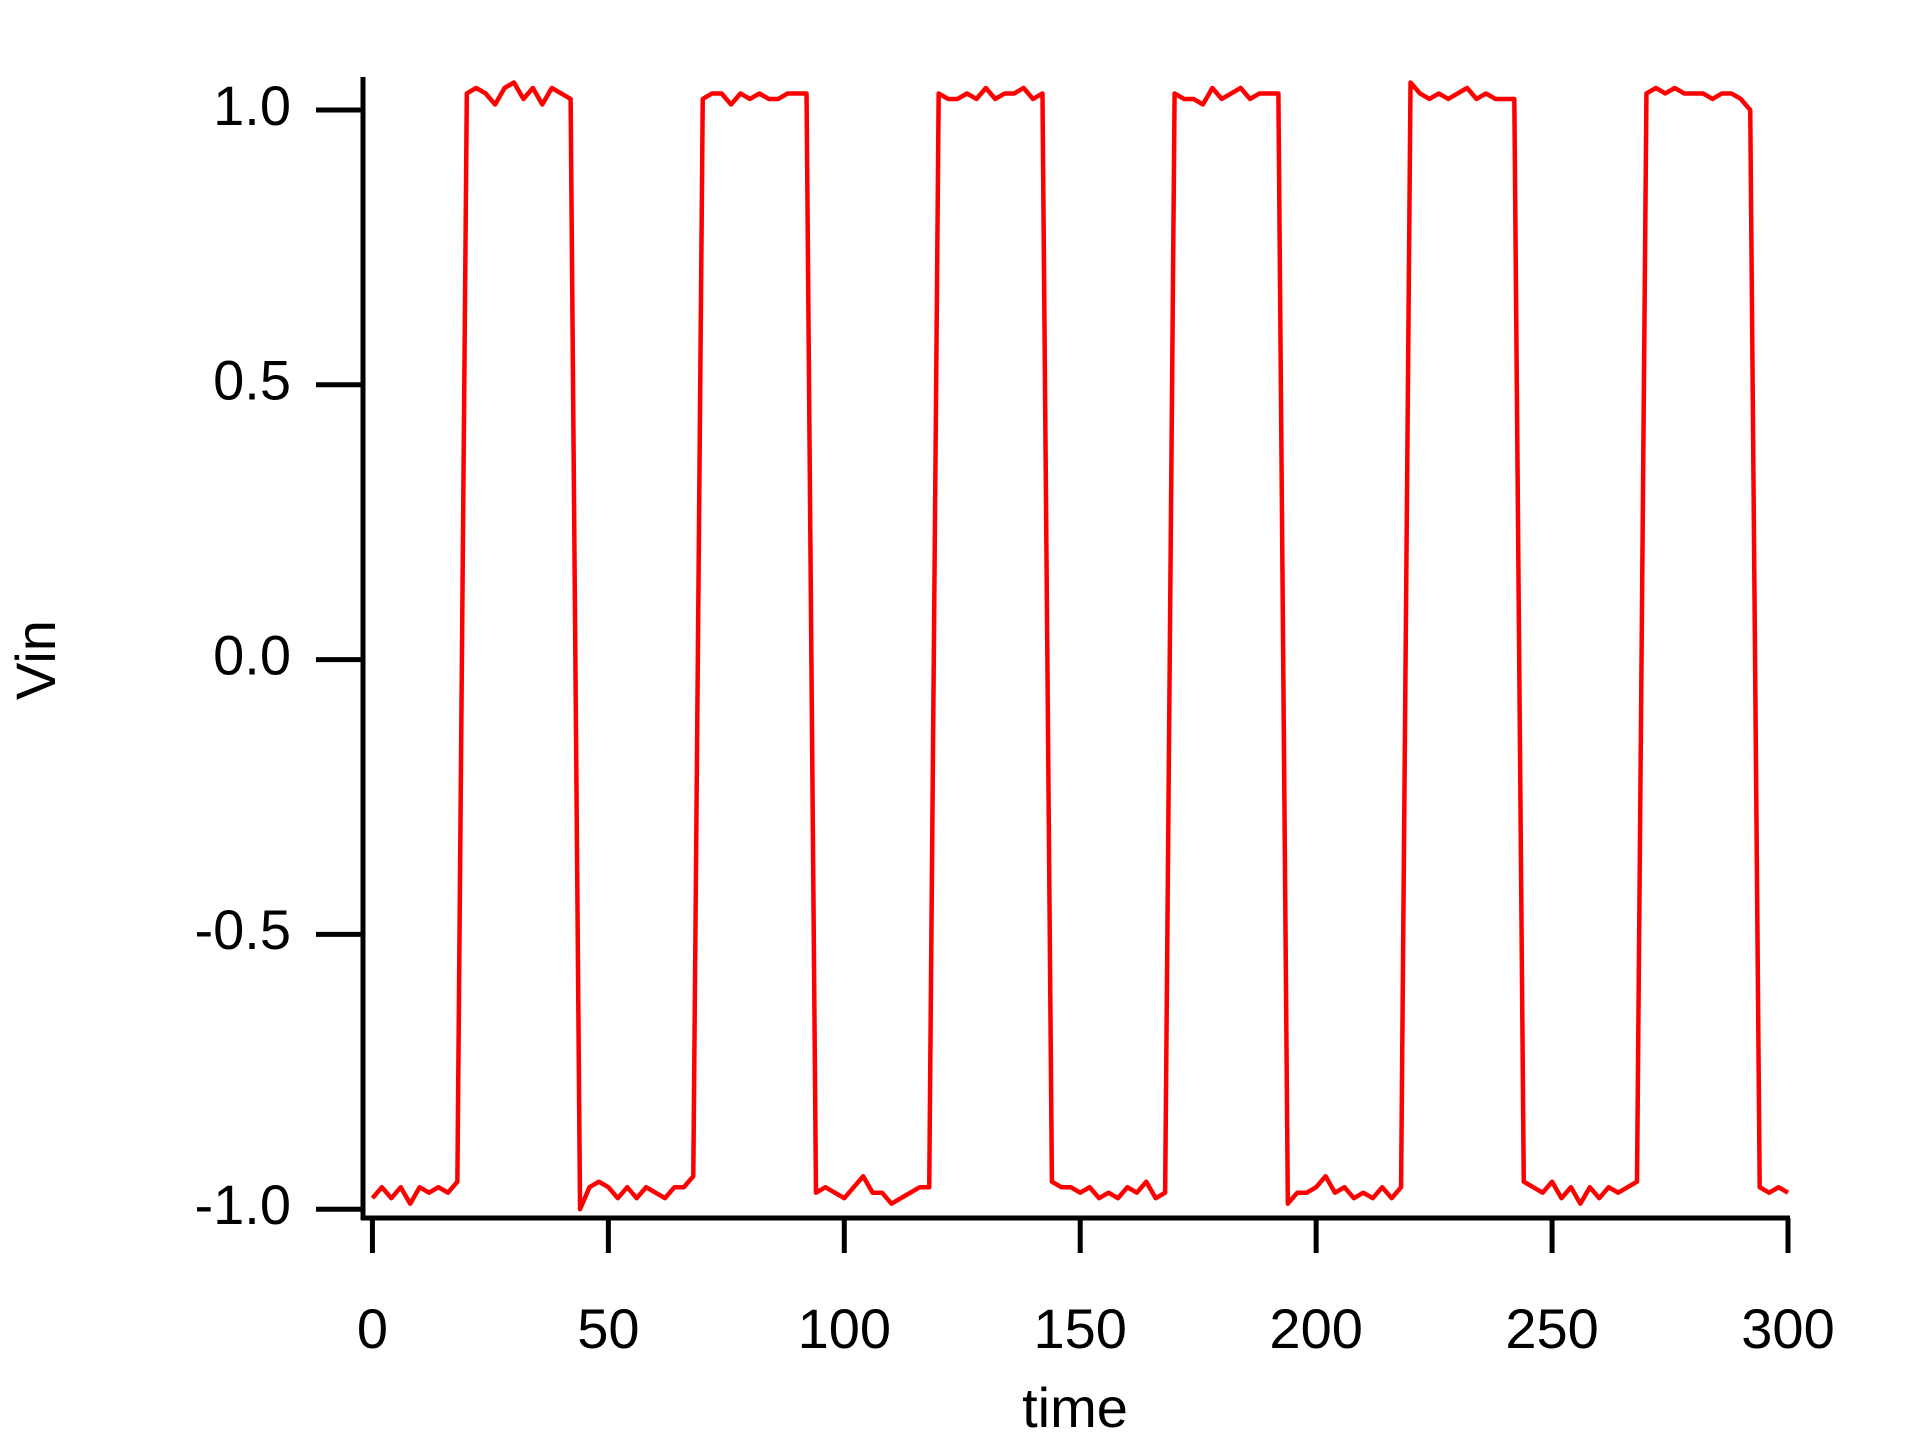 The image size is (1920, 1440). I want to click on x-tick-label: 250, so click(1551, 1328).